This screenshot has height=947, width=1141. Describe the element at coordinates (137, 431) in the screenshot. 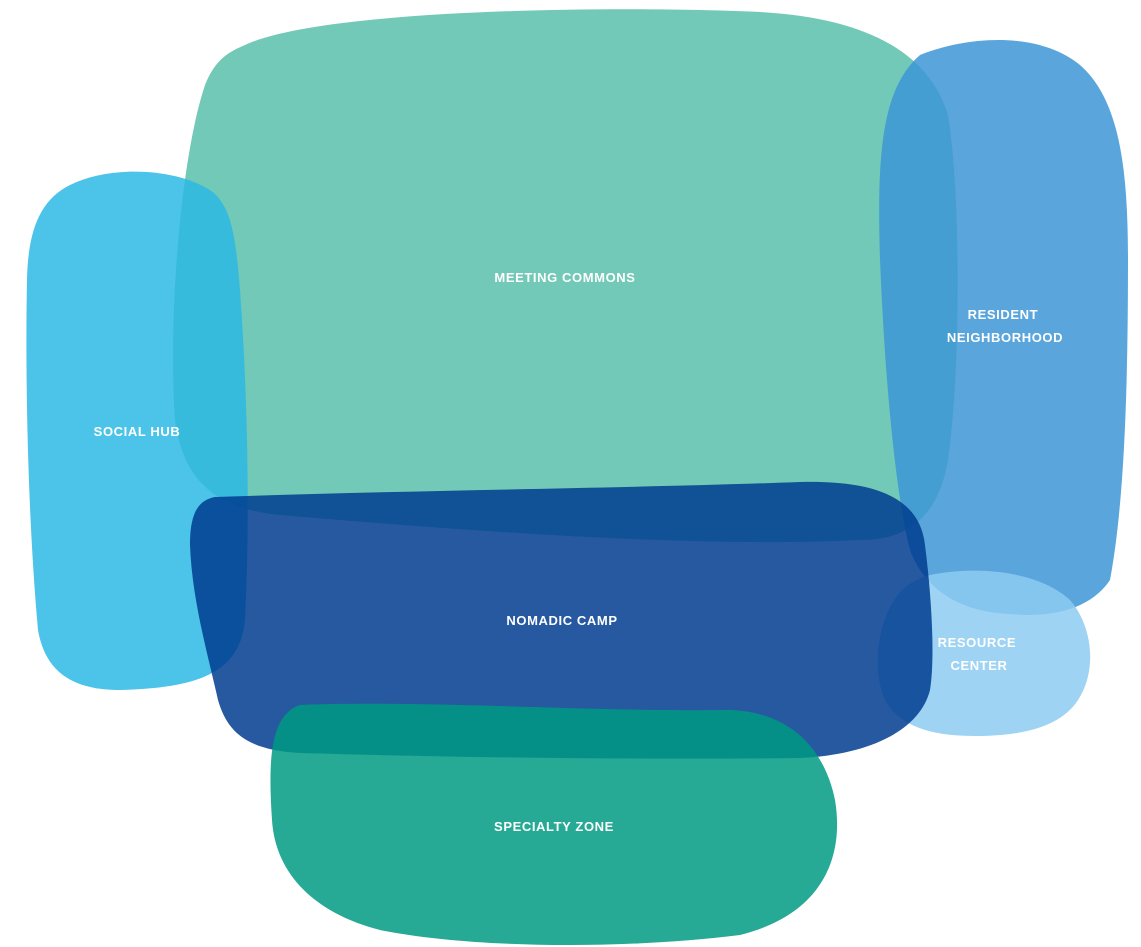

I see `label-social-hub: SOCIAL HUB` at that location.